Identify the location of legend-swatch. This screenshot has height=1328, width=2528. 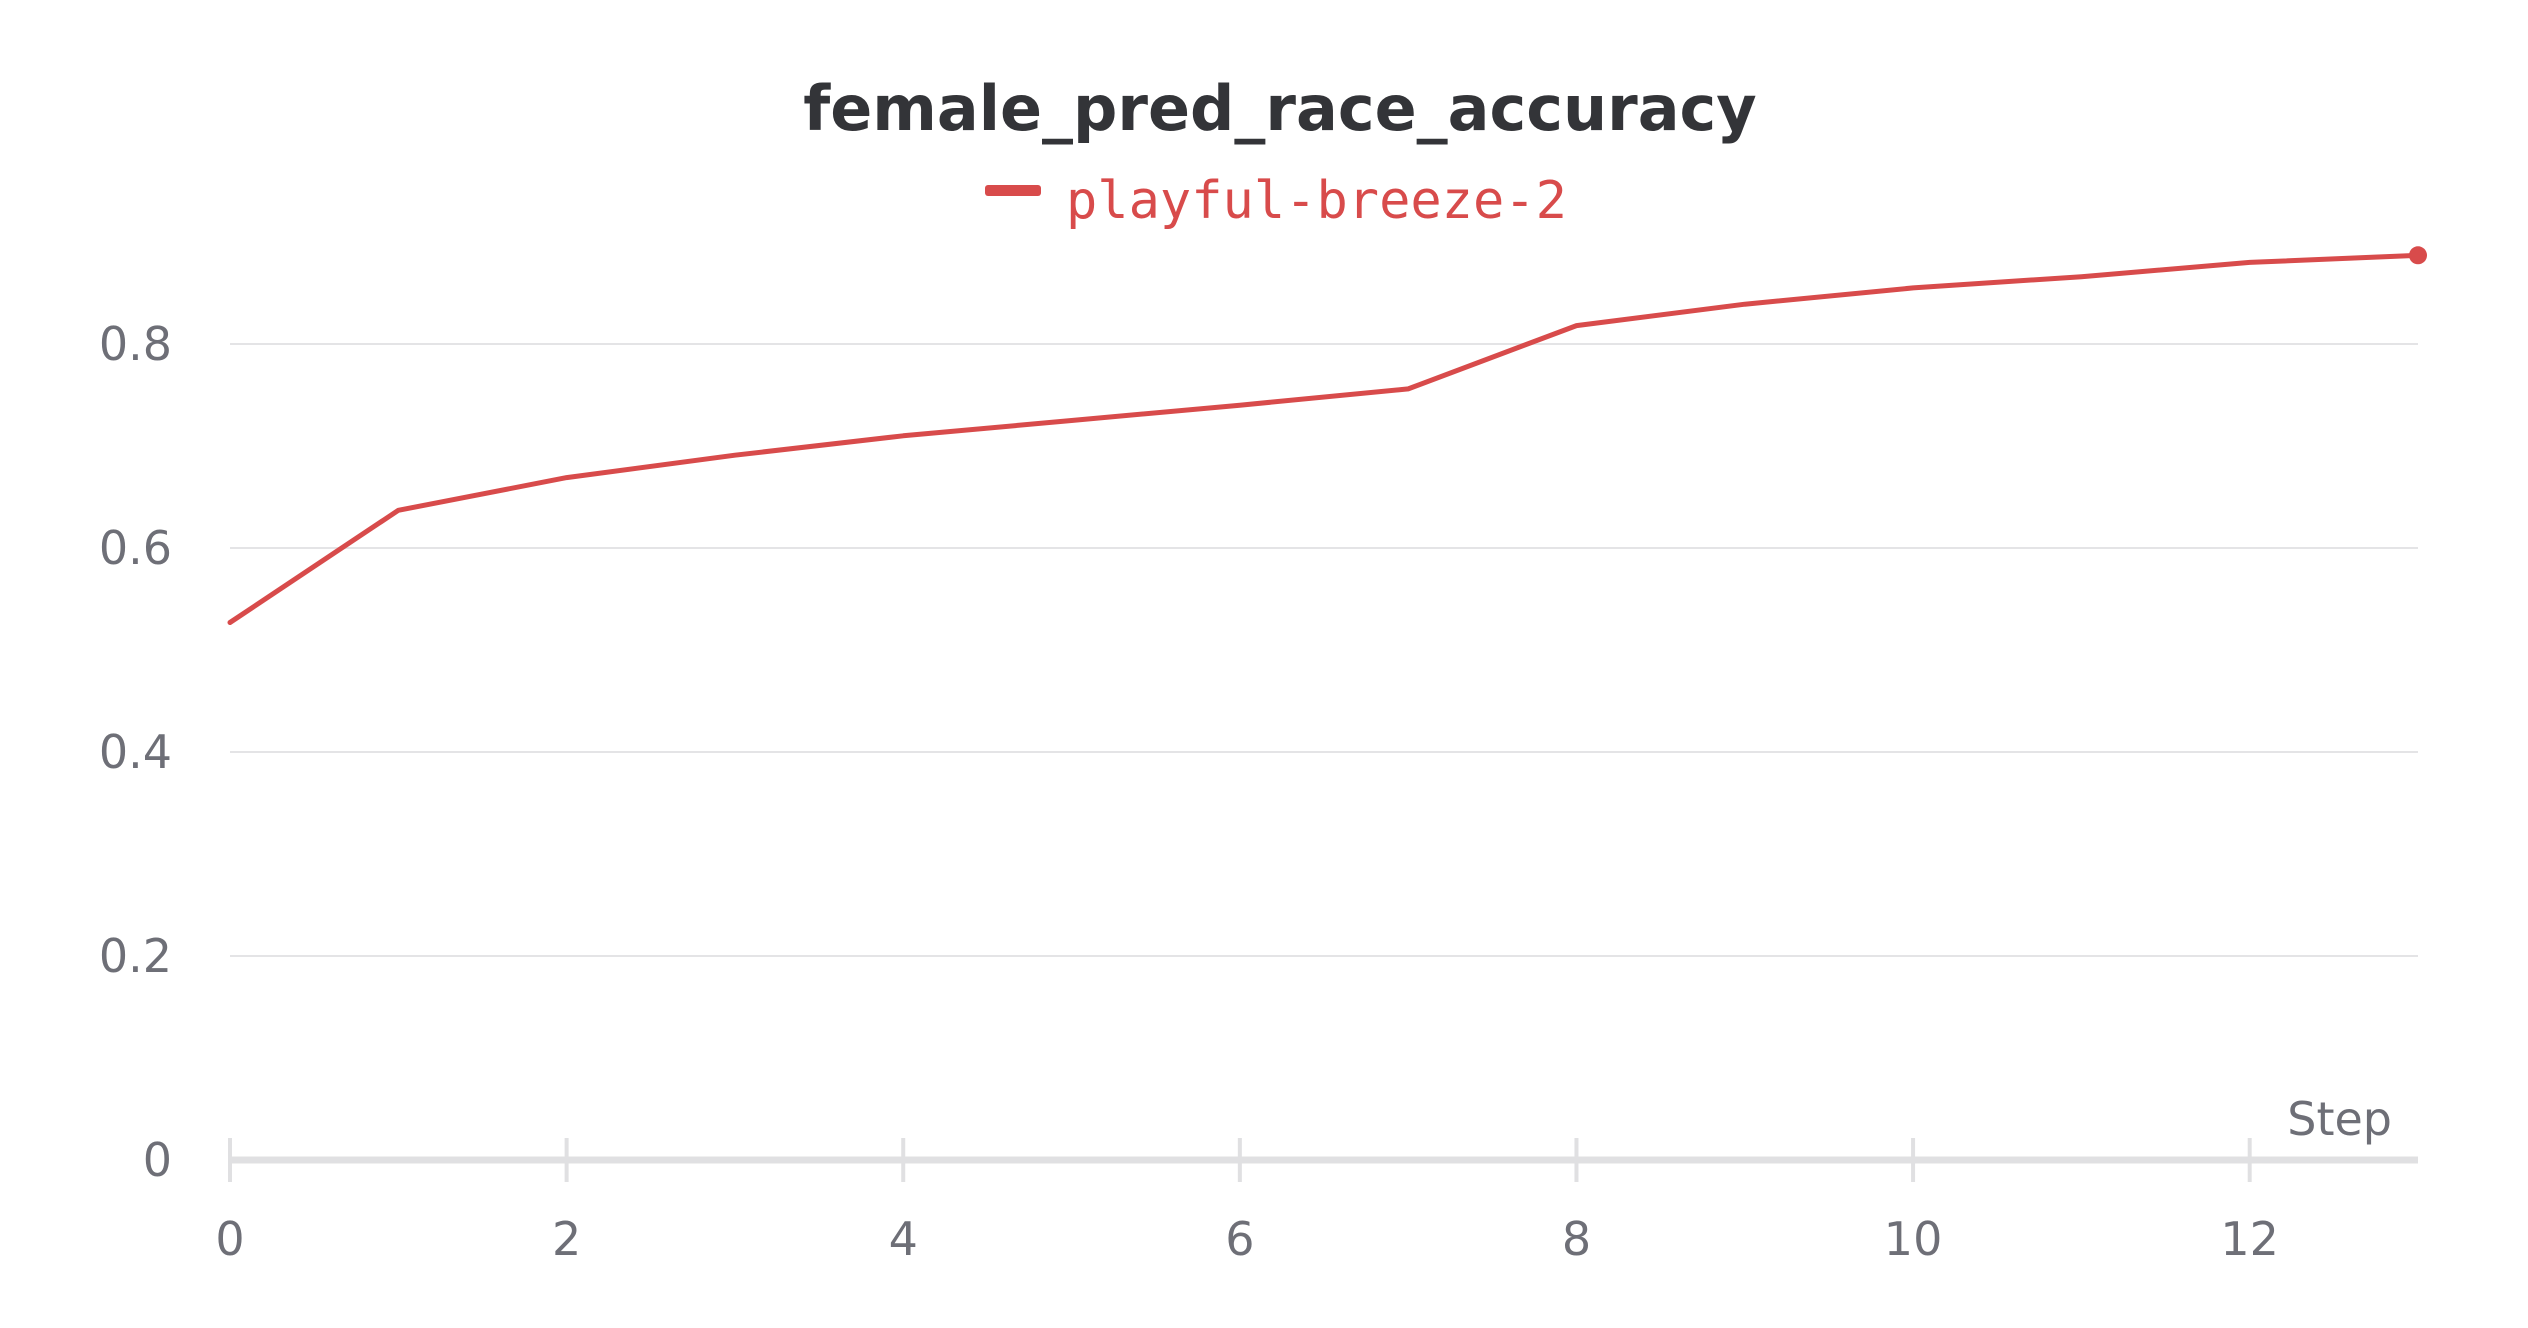
(1013, 190).